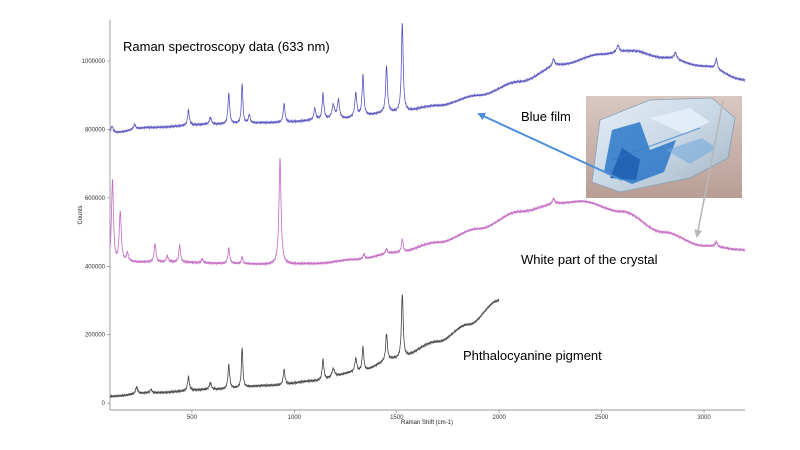 This screenshot has height=450, width=800. What do you see at coordinates (500, 418) in the screenshot?
I see `x-tick-label: 2000` at bounding box center [500, 418].